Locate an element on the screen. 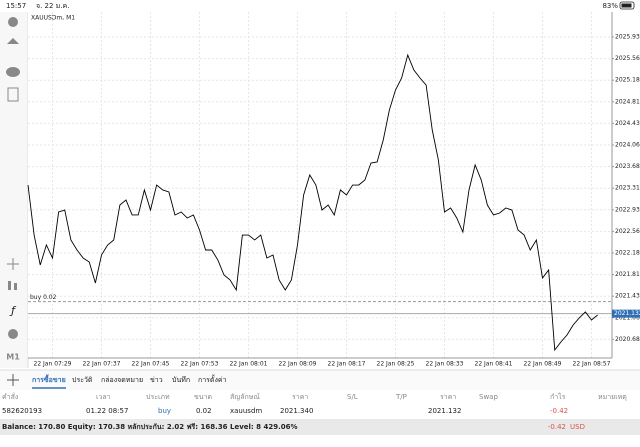 This screenshot has height=447, width=640. status-date: จ. 22 ม.ค. is located at coordinates (52, 6).